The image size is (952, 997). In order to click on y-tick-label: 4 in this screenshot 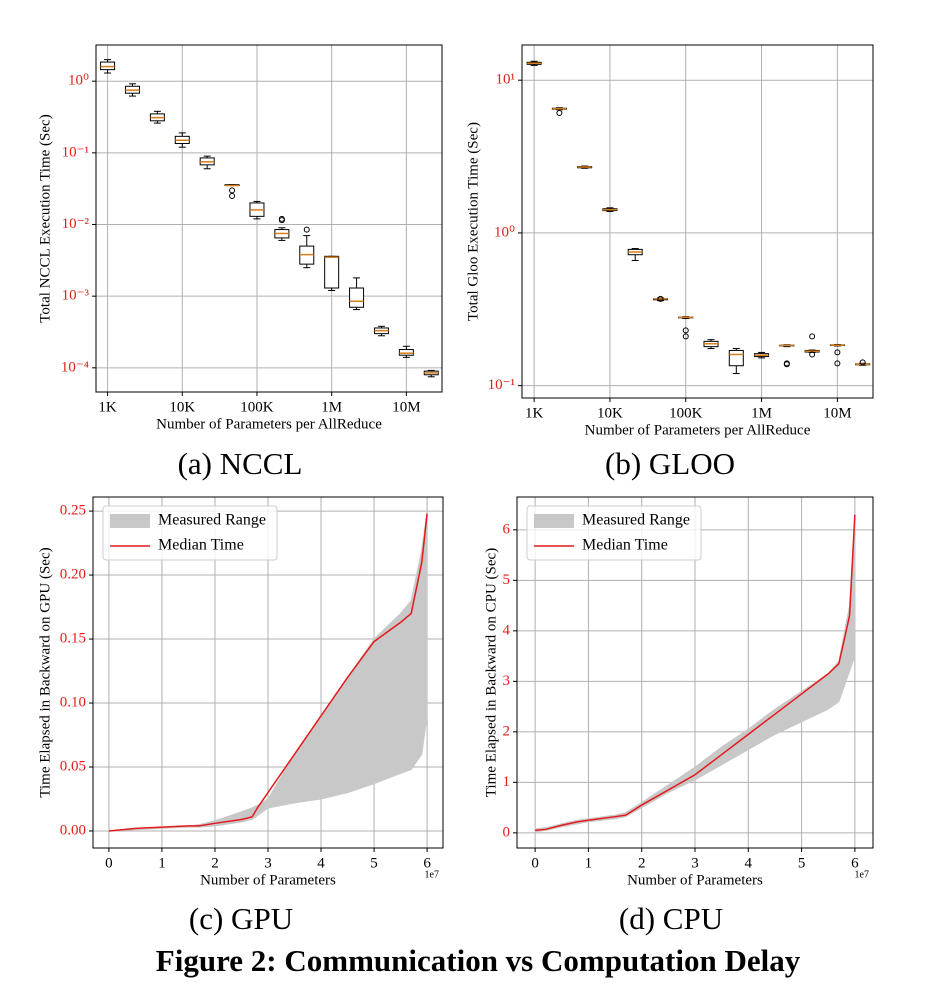, I will do `click(507, 630)`.